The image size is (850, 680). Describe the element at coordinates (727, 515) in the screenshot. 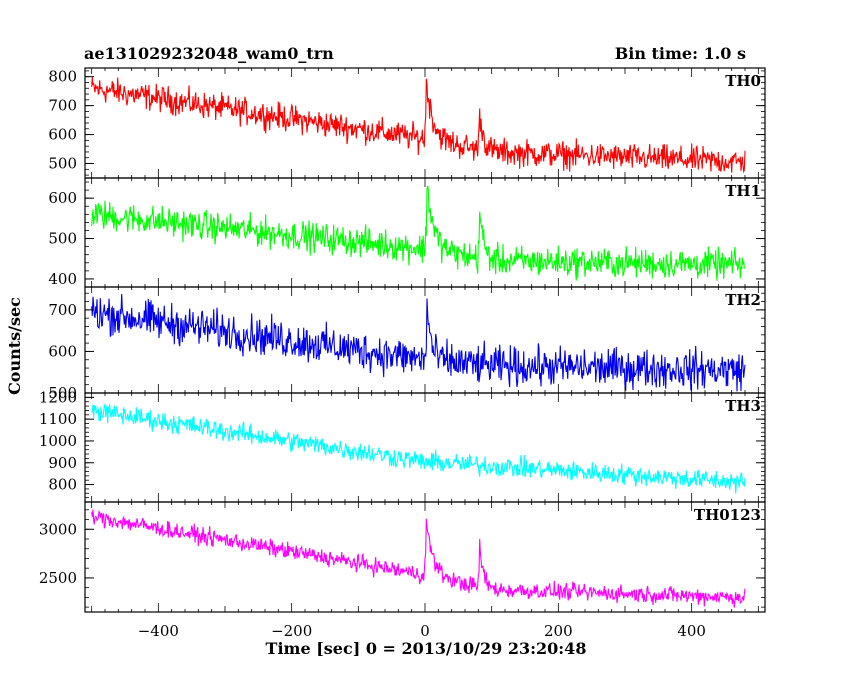

I see `panel-label: TH0123` at that location.